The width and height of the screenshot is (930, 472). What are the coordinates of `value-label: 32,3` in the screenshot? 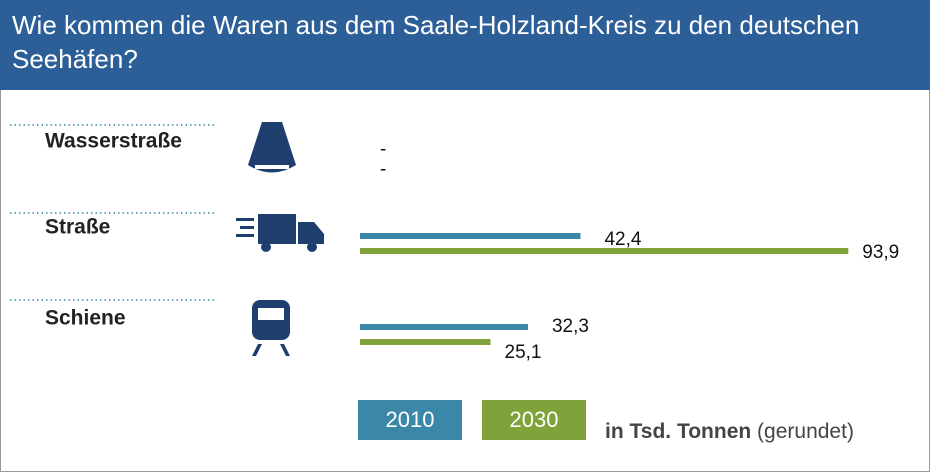 It's located at (570, 326).